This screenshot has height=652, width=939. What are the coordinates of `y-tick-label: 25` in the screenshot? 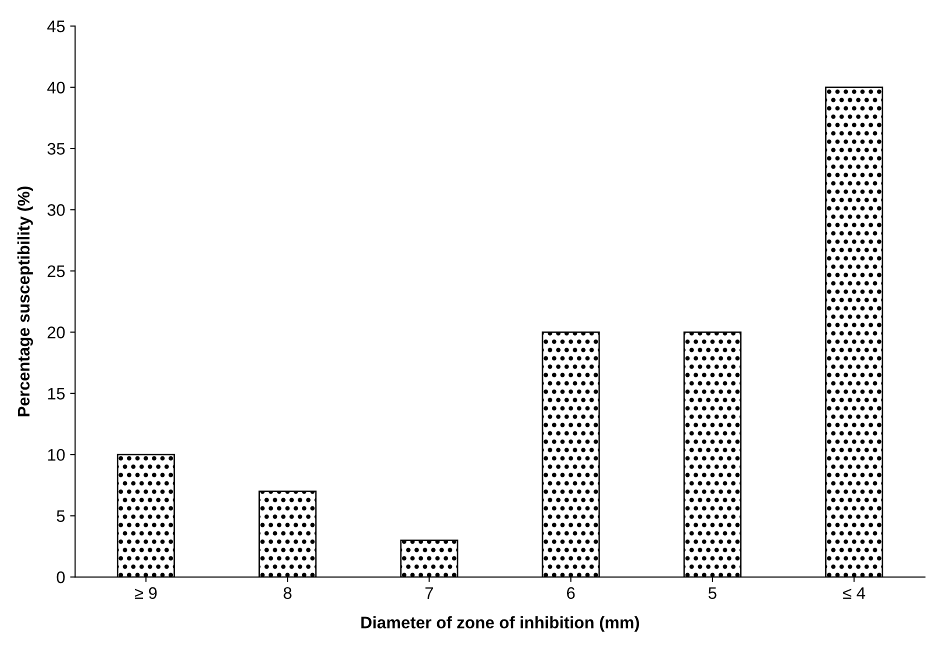 It's located at (56, 271).